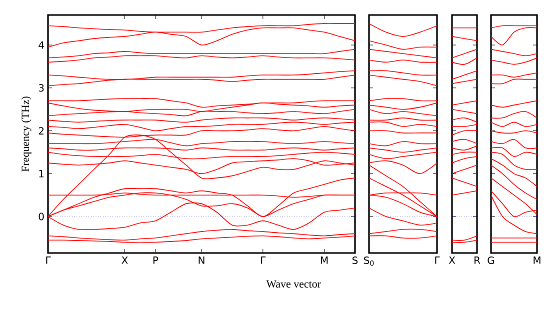 The height and width of the screenshot is (310, 558). I want to click on x-tick-label: N, so click(201, 260).